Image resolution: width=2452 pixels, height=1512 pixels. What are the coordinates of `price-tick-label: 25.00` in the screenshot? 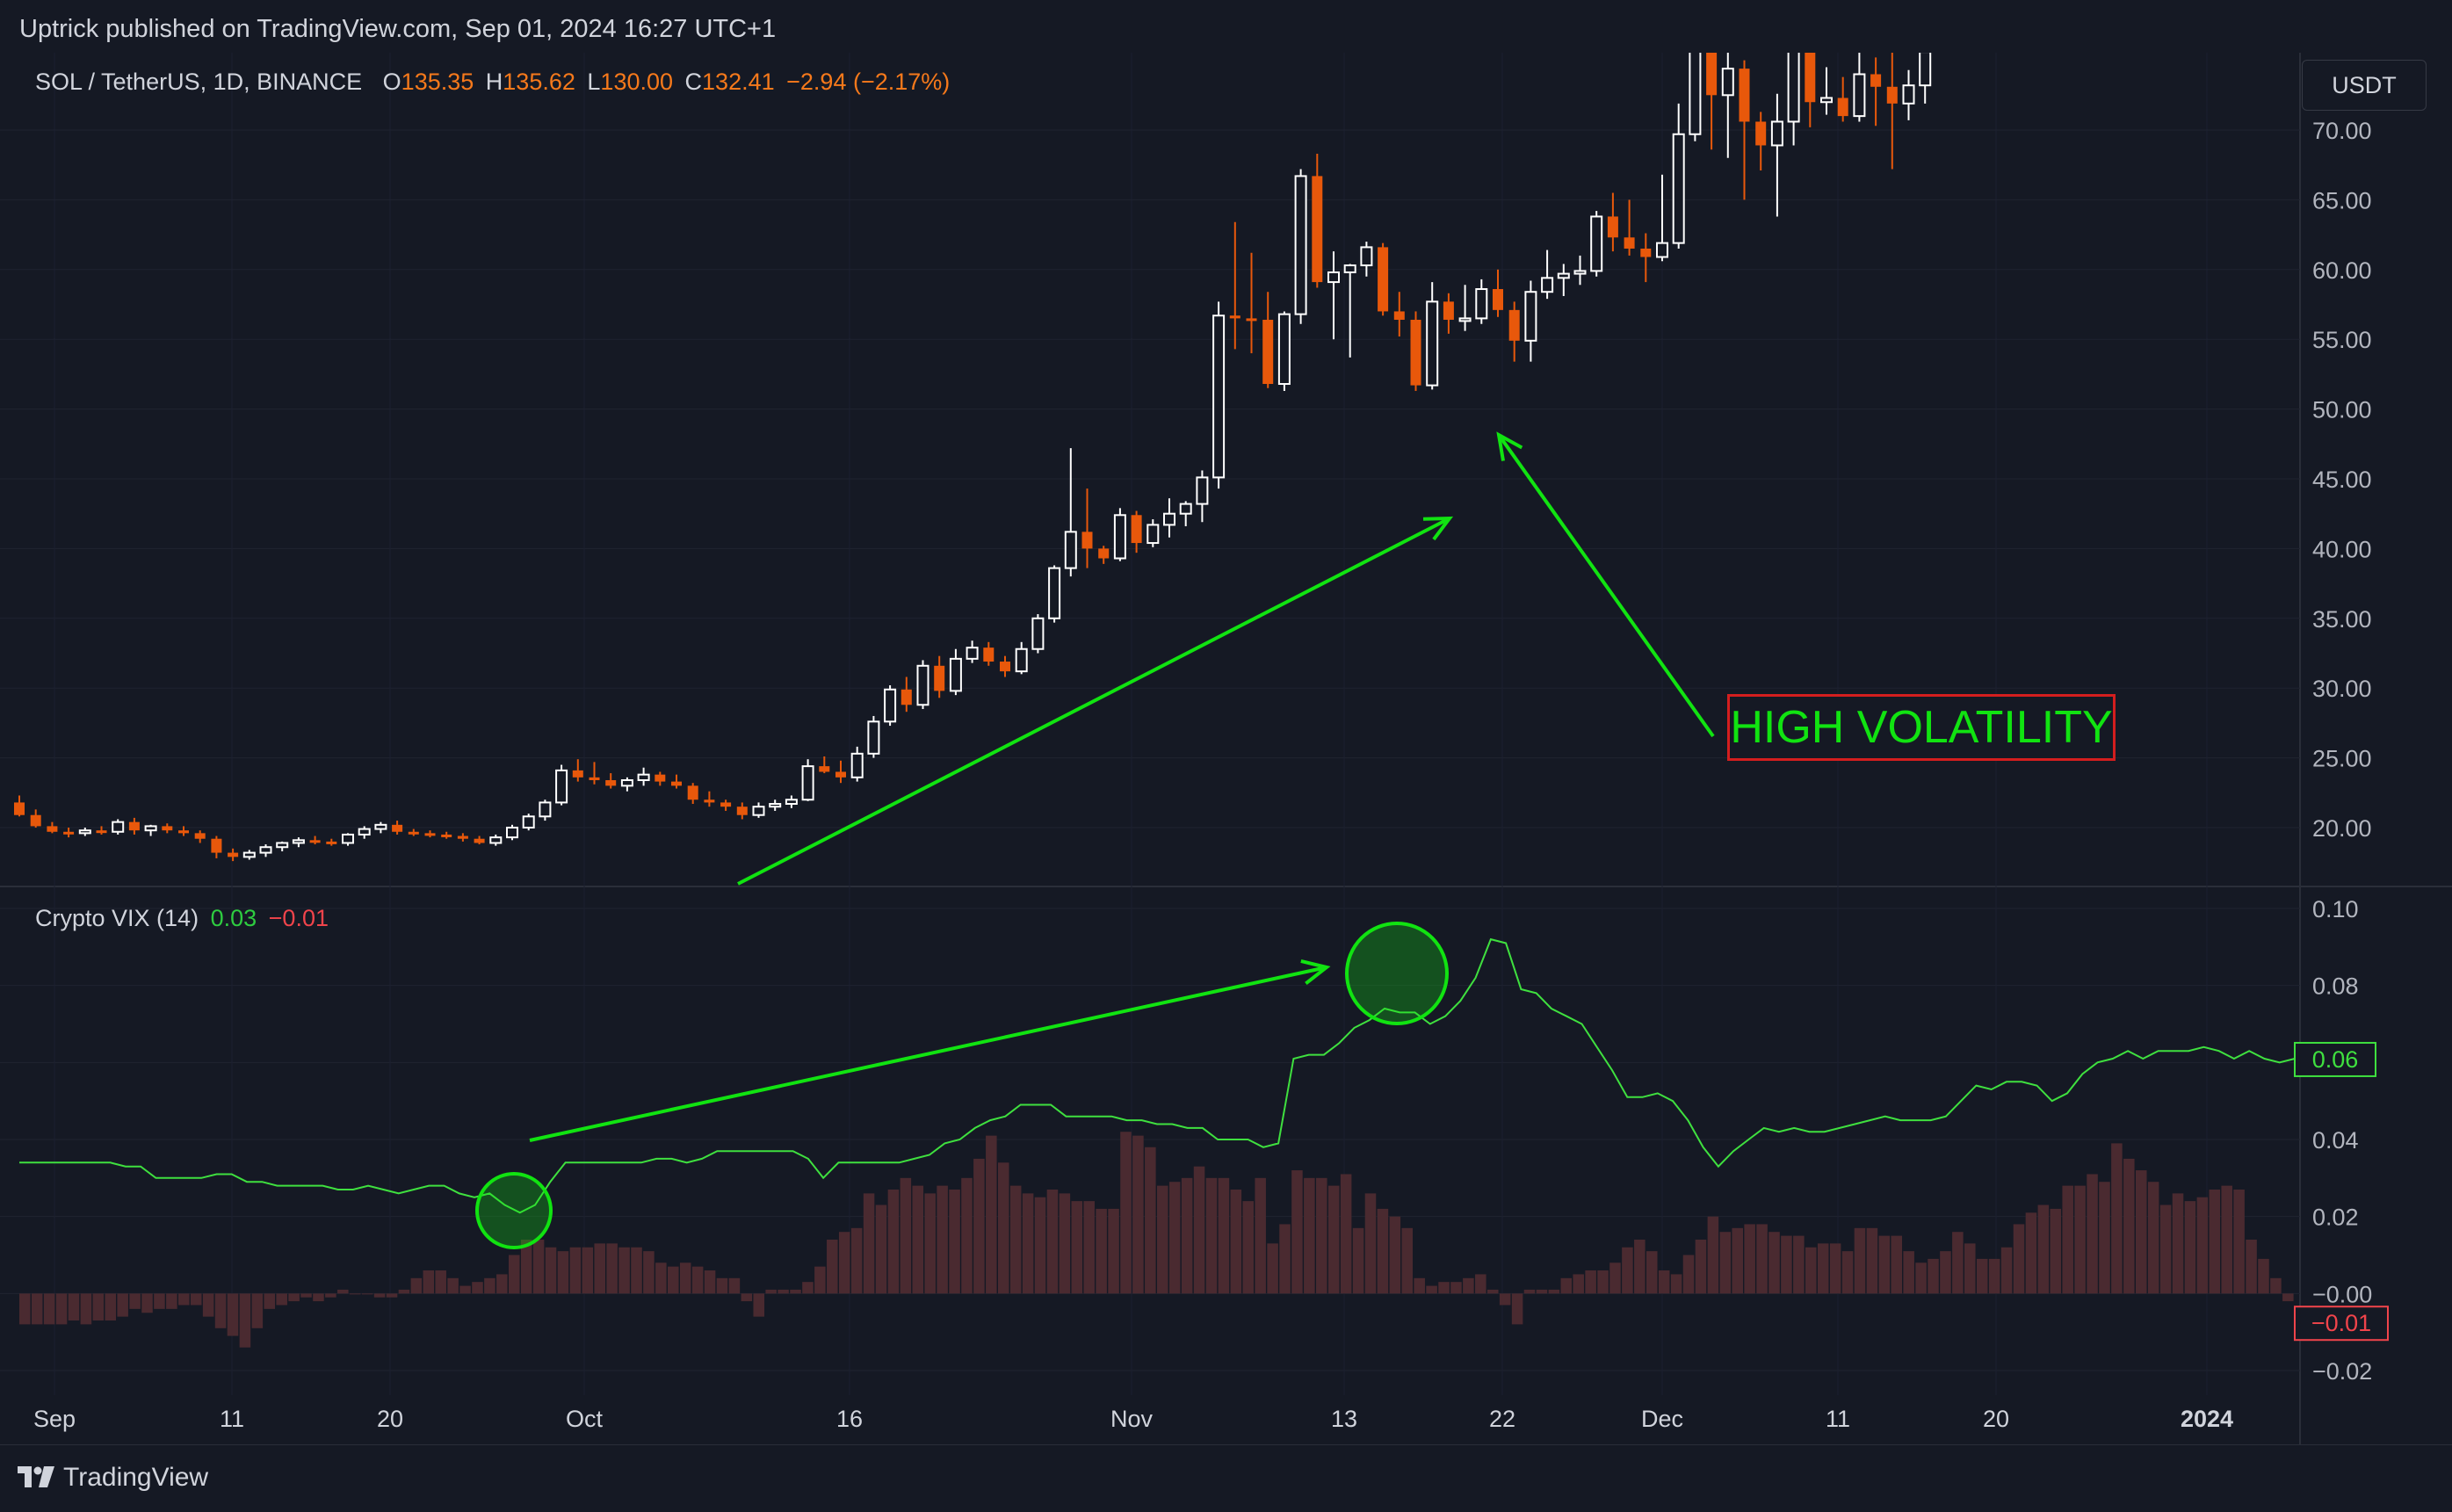 It's located at (2342, 759).